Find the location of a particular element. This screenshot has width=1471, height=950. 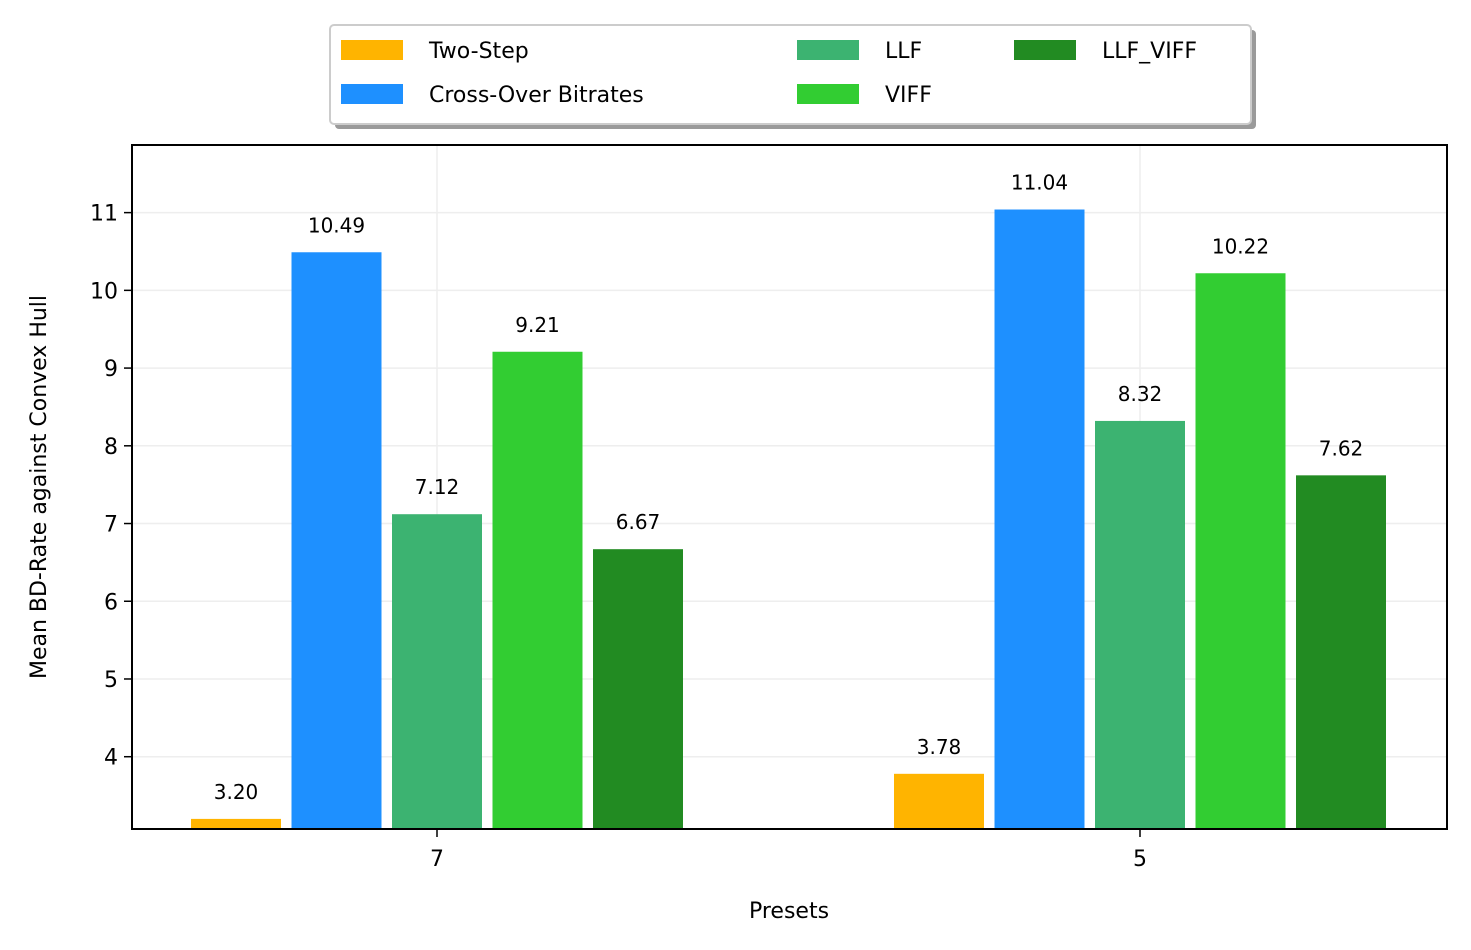

y-tick-label: 11 is located at coordinates (104, 214).